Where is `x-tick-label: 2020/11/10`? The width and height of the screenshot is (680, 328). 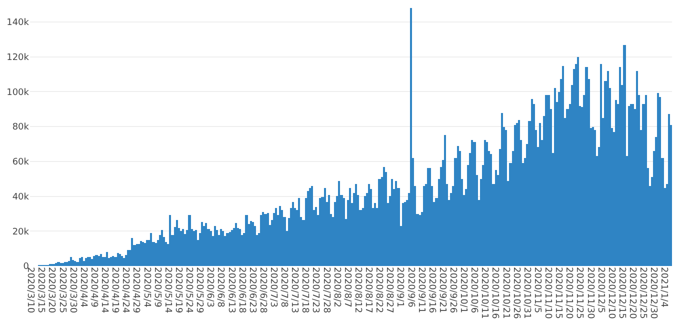
x-tick-label: 2020/11/10 is located at coordinates (547, 293).